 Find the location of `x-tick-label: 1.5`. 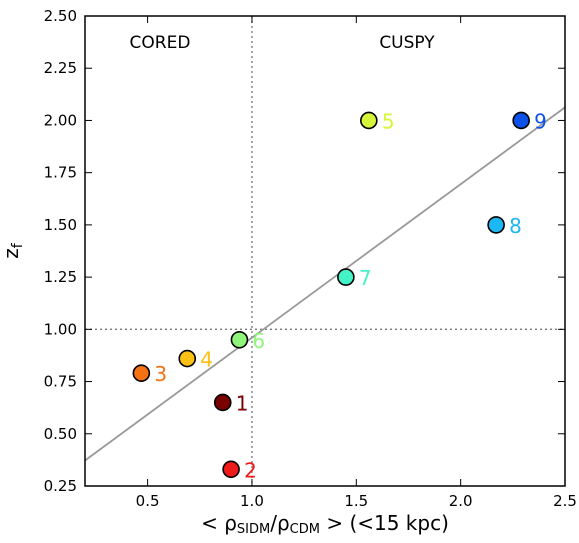

x-tick-label: 1.5 is located at coordinates (356, 501).